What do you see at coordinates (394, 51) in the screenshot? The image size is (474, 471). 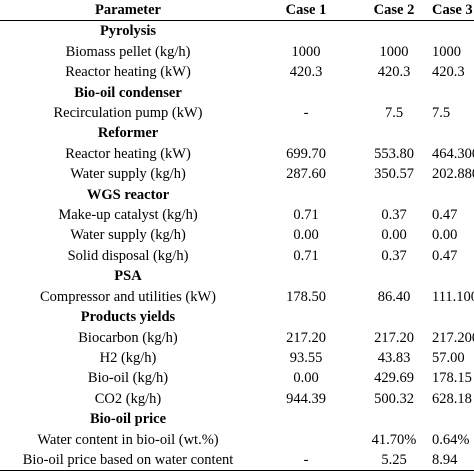 I see `case-2-cell: 1000` at bounding box center [394, 51].